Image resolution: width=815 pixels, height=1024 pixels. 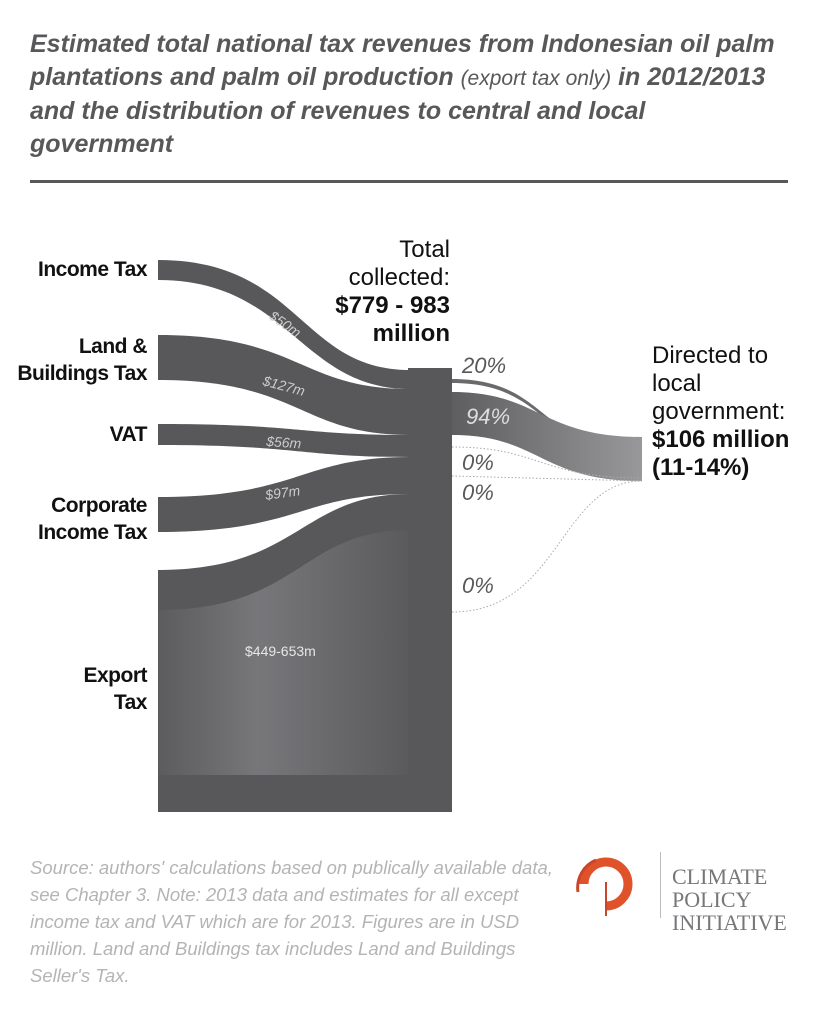 I want to click on climate-policy-initiative-logo-icon, so click(x=604, y=886).